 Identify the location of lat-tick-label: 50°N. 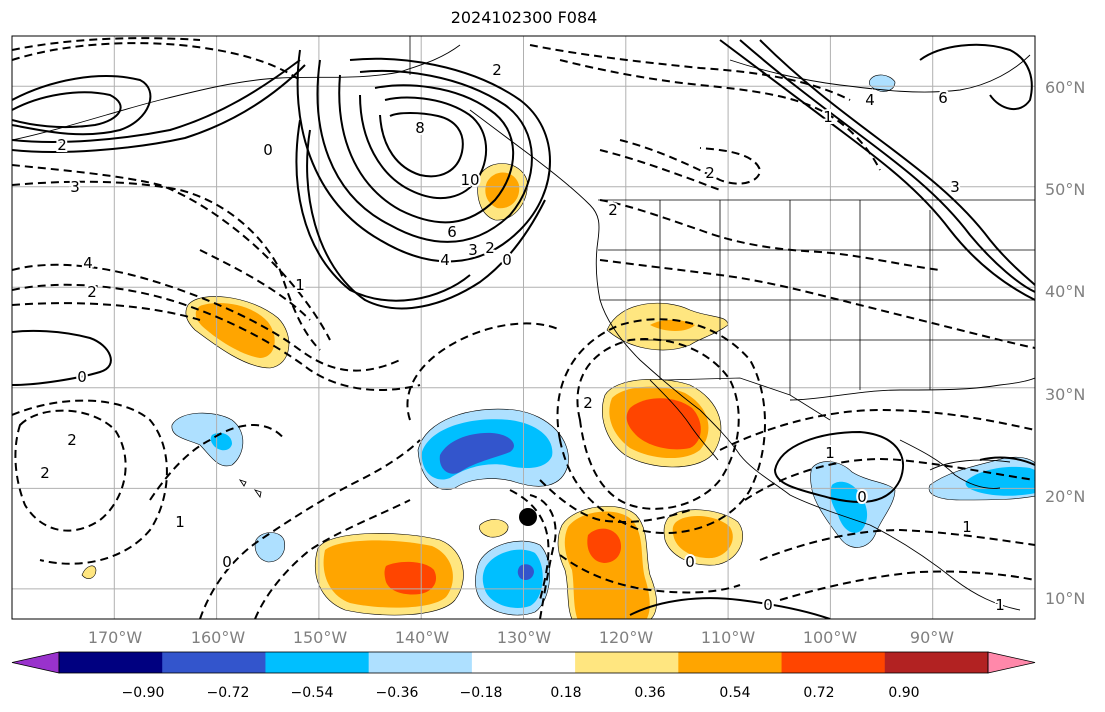
(1065, 189).